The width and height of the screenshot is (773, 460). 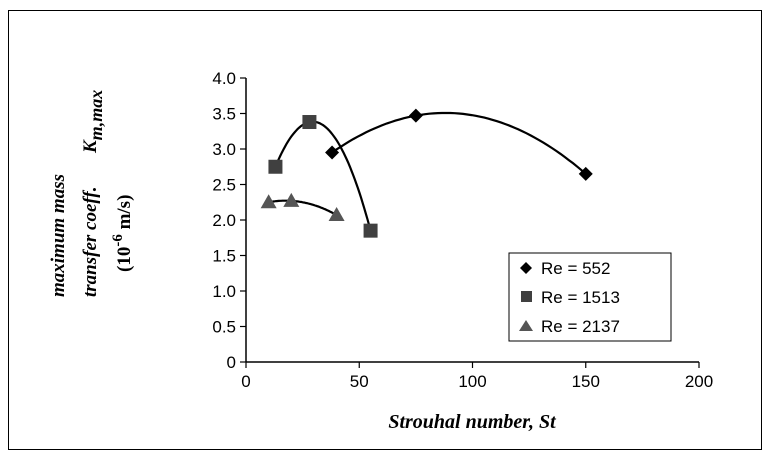 I want to click on legend-square-marker, so click(x=526, y=296).